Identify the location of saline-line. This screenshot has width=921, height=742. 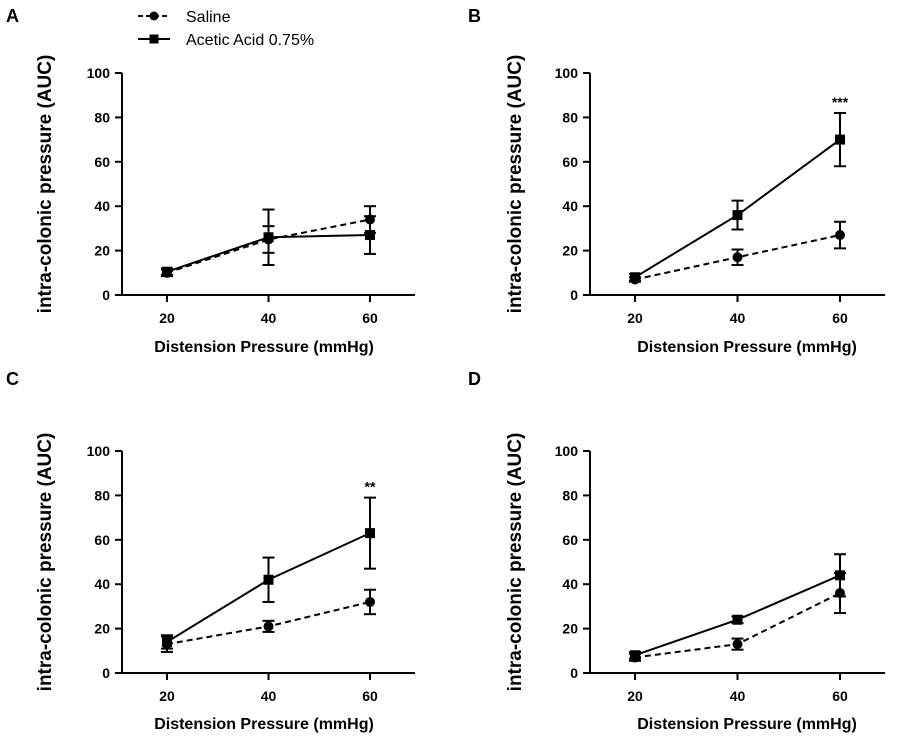
(268, 246).